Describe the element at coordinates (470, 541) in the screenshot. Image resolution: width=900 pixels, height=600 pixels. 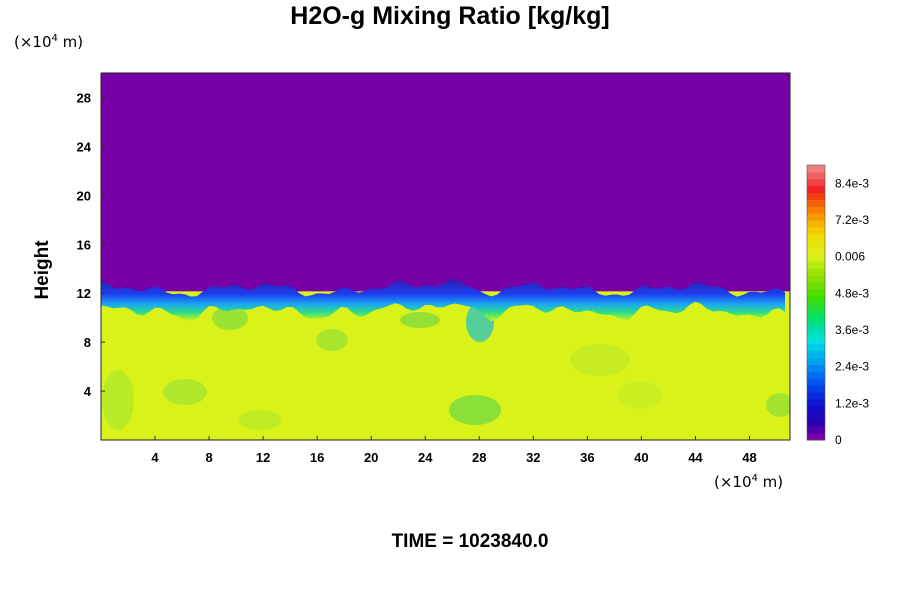
I see `time-label: TIME = 1023840.0` at that location.